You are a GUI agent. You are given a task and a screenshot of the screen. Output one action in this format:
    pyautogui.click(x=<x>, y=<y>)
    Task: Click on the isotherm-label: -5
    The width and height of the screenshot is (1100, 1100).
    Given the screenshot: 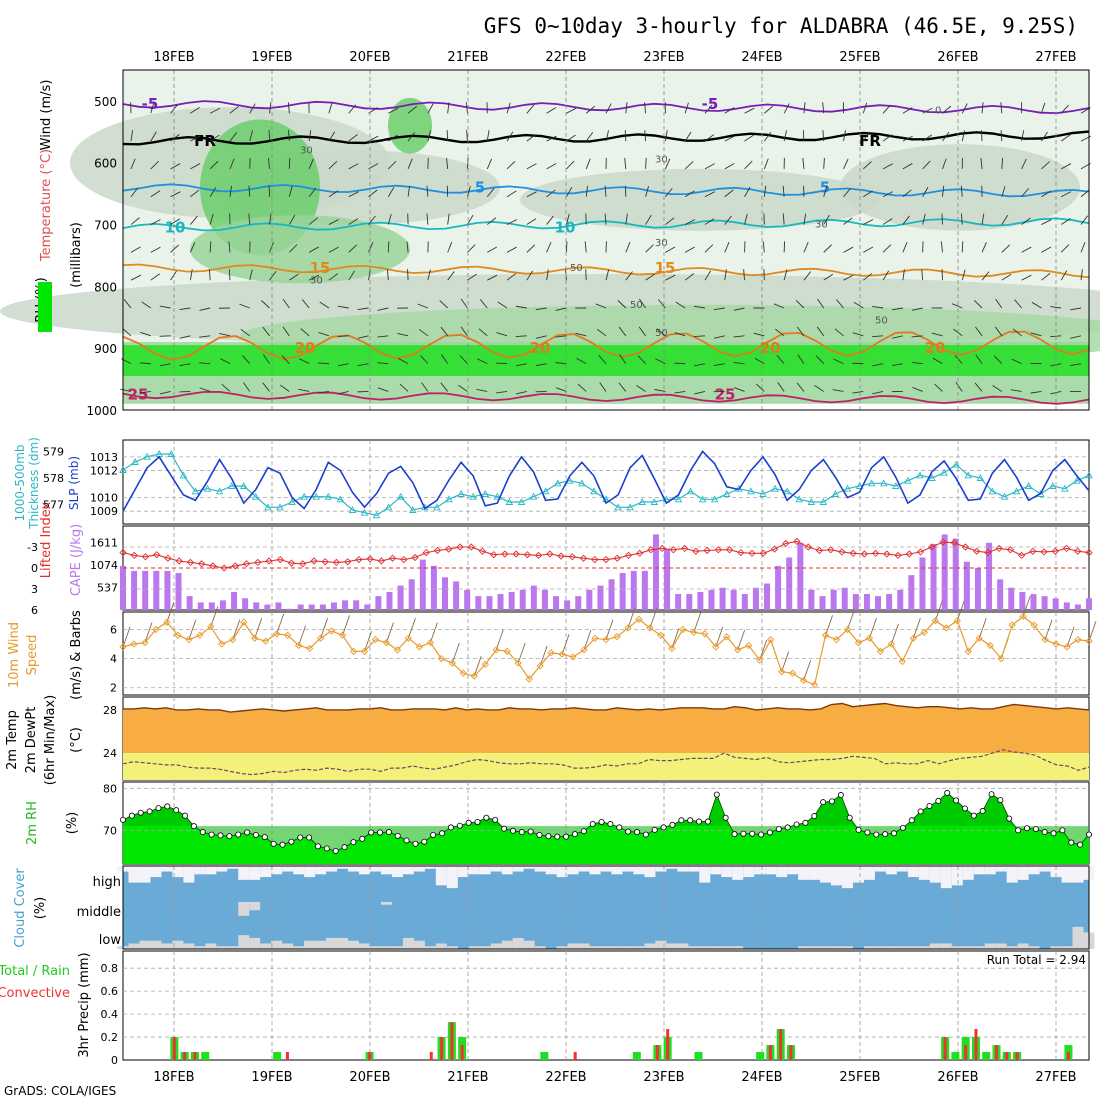 What is the action you would take?
    pyautogui.click(x=150, y=104)
    